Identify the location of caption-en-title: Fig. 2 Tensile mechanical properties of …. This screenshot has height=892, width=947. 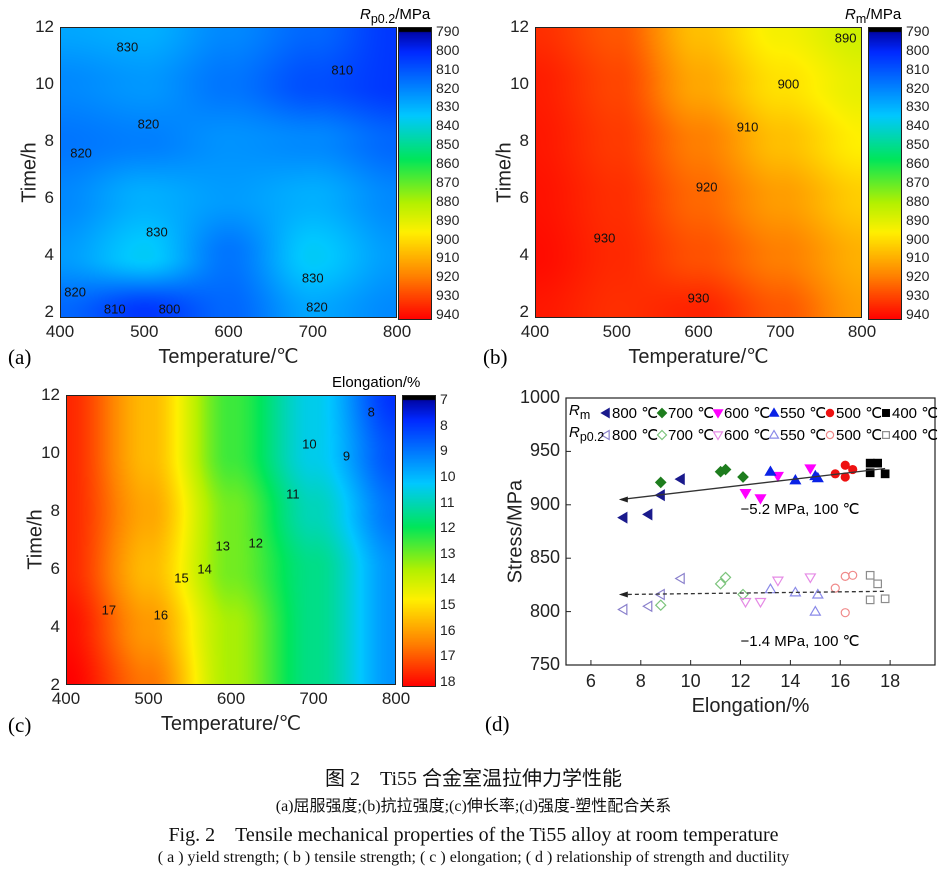
(473, 835).